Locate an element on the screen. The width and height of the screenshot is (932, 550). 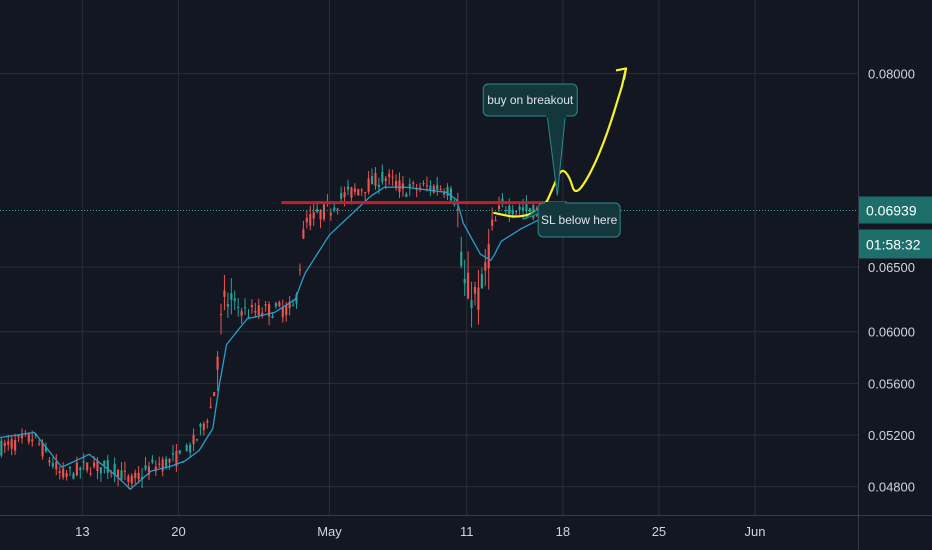
projection-path is located at coordinates (558, 151).